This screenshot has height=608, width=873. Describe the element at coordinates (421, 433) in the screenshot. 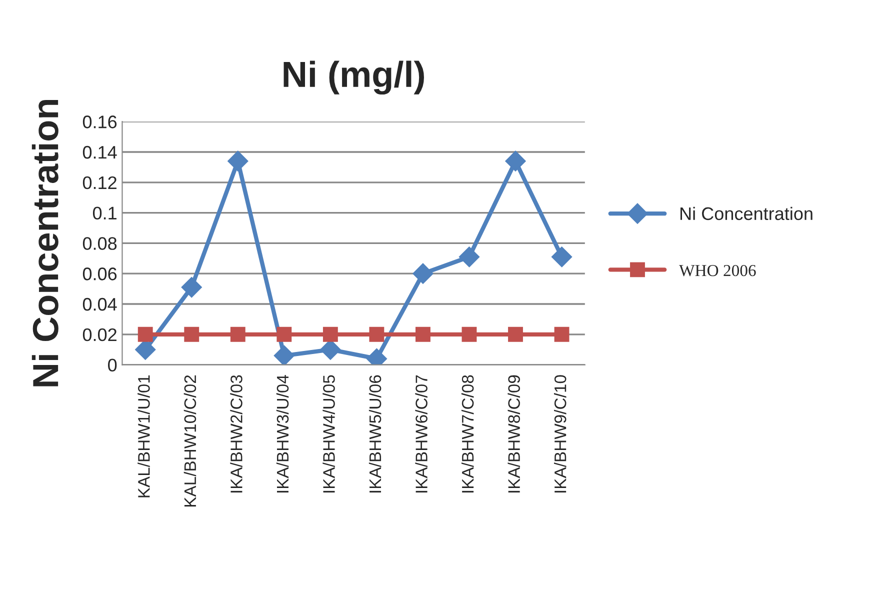

I see `x-tick-label: IKA/BHW6/C/07` at that location.